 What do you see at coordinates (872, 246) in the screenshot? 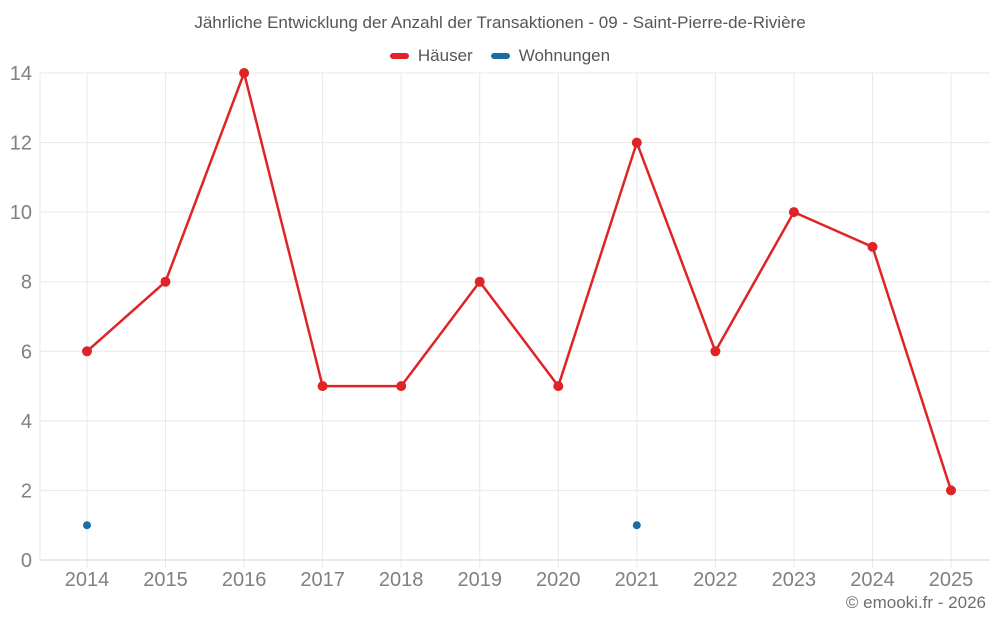
I see `data-point-h-user-2024` at bounding box center [872, 246].